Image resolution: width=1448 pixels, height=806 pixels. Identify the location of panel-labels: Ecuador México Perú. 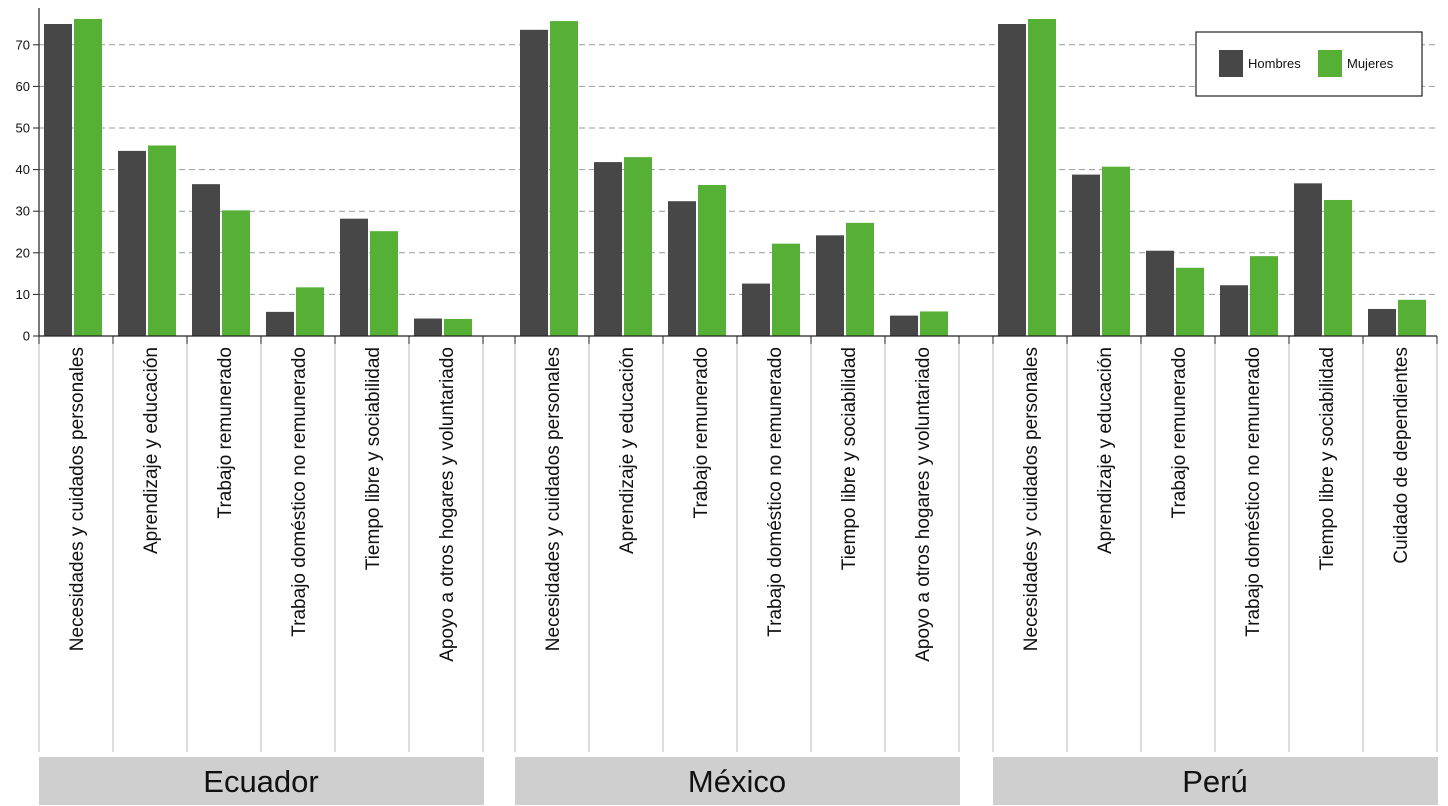
(738, 781).